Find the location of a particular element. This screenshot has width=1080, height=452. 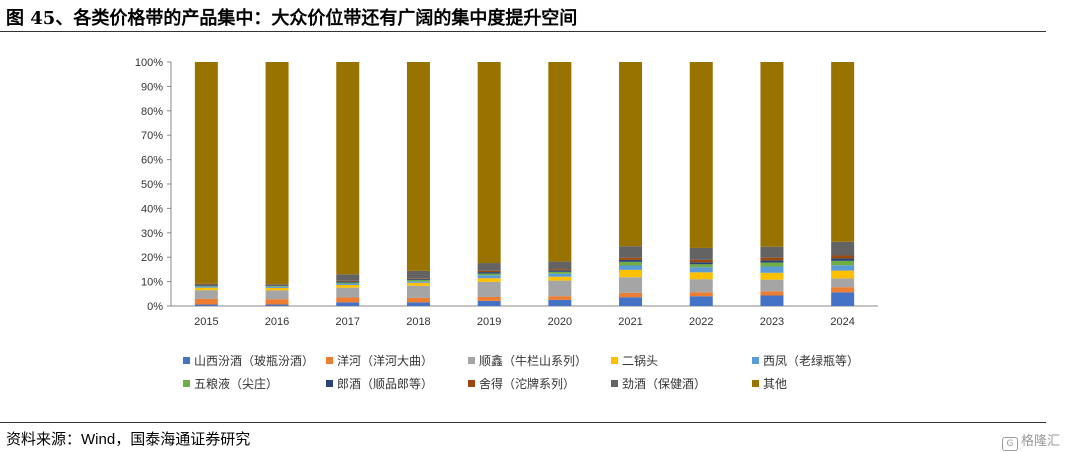

bar-segment-2023-s0 is located at coordinates (772, 300).